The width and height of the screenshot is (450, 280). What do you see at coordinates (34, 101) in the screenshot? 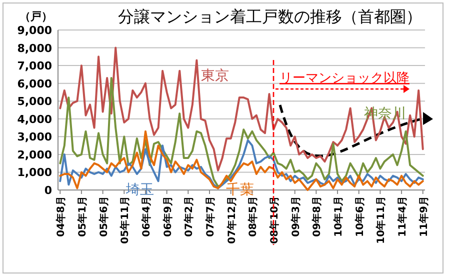
I see `y-tick-label: 5,000` at bounding box center [34, 101].